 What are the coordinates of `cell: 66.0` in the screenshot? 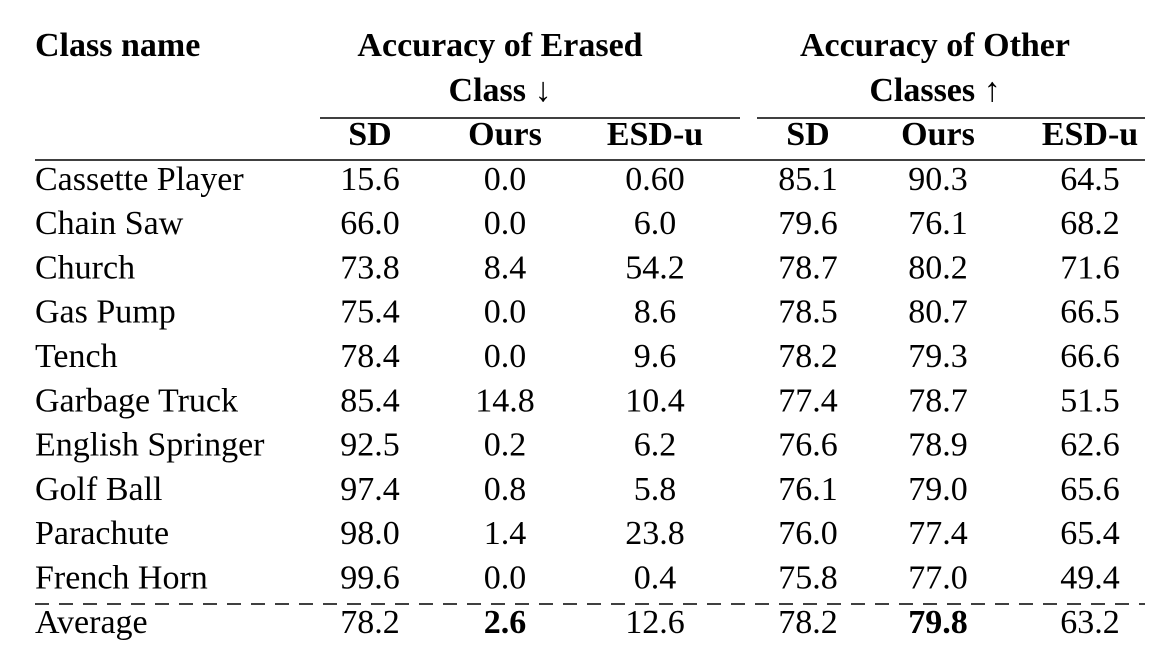 It's located at (370, 223).